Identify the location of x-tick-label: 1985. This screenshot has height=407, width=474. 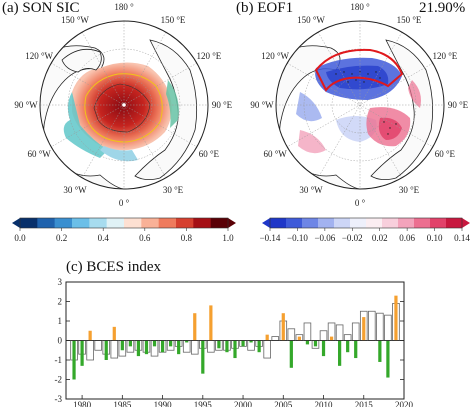
(122, 403).